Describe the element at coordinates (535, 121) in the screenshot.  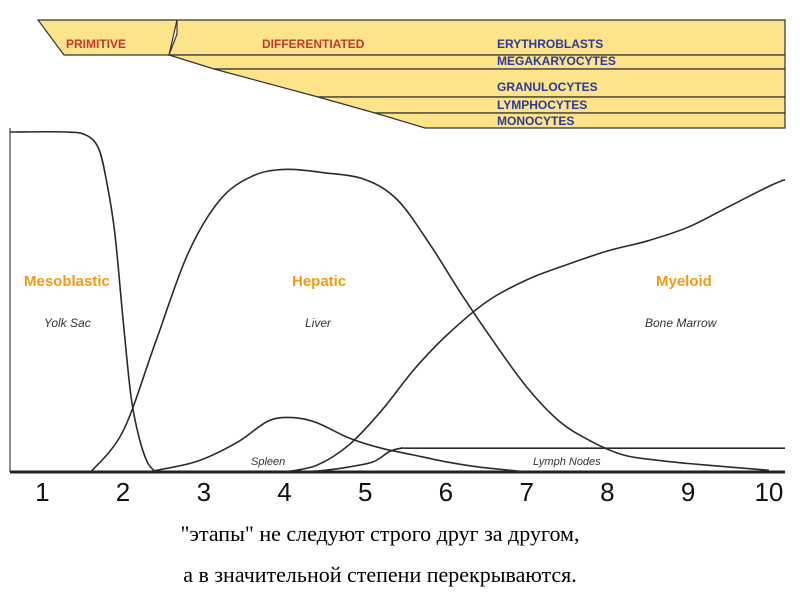
I see `label-monocytes: MONOCYTES` at that location.